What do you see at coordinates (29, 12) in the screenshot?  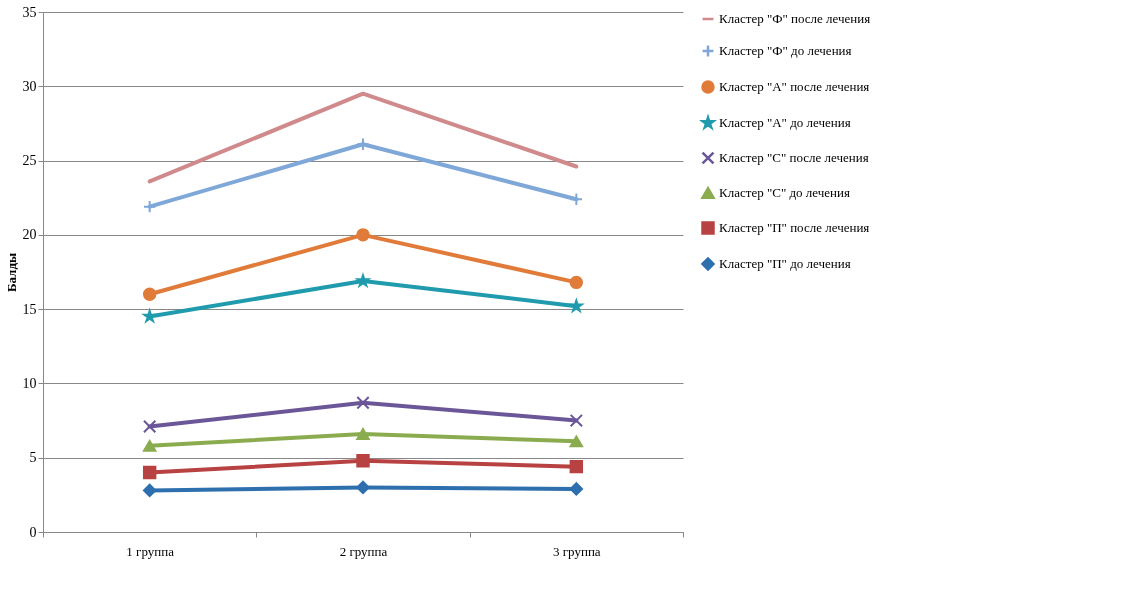 I see `y-tick-label: 35` at bounding box center [29, 12].